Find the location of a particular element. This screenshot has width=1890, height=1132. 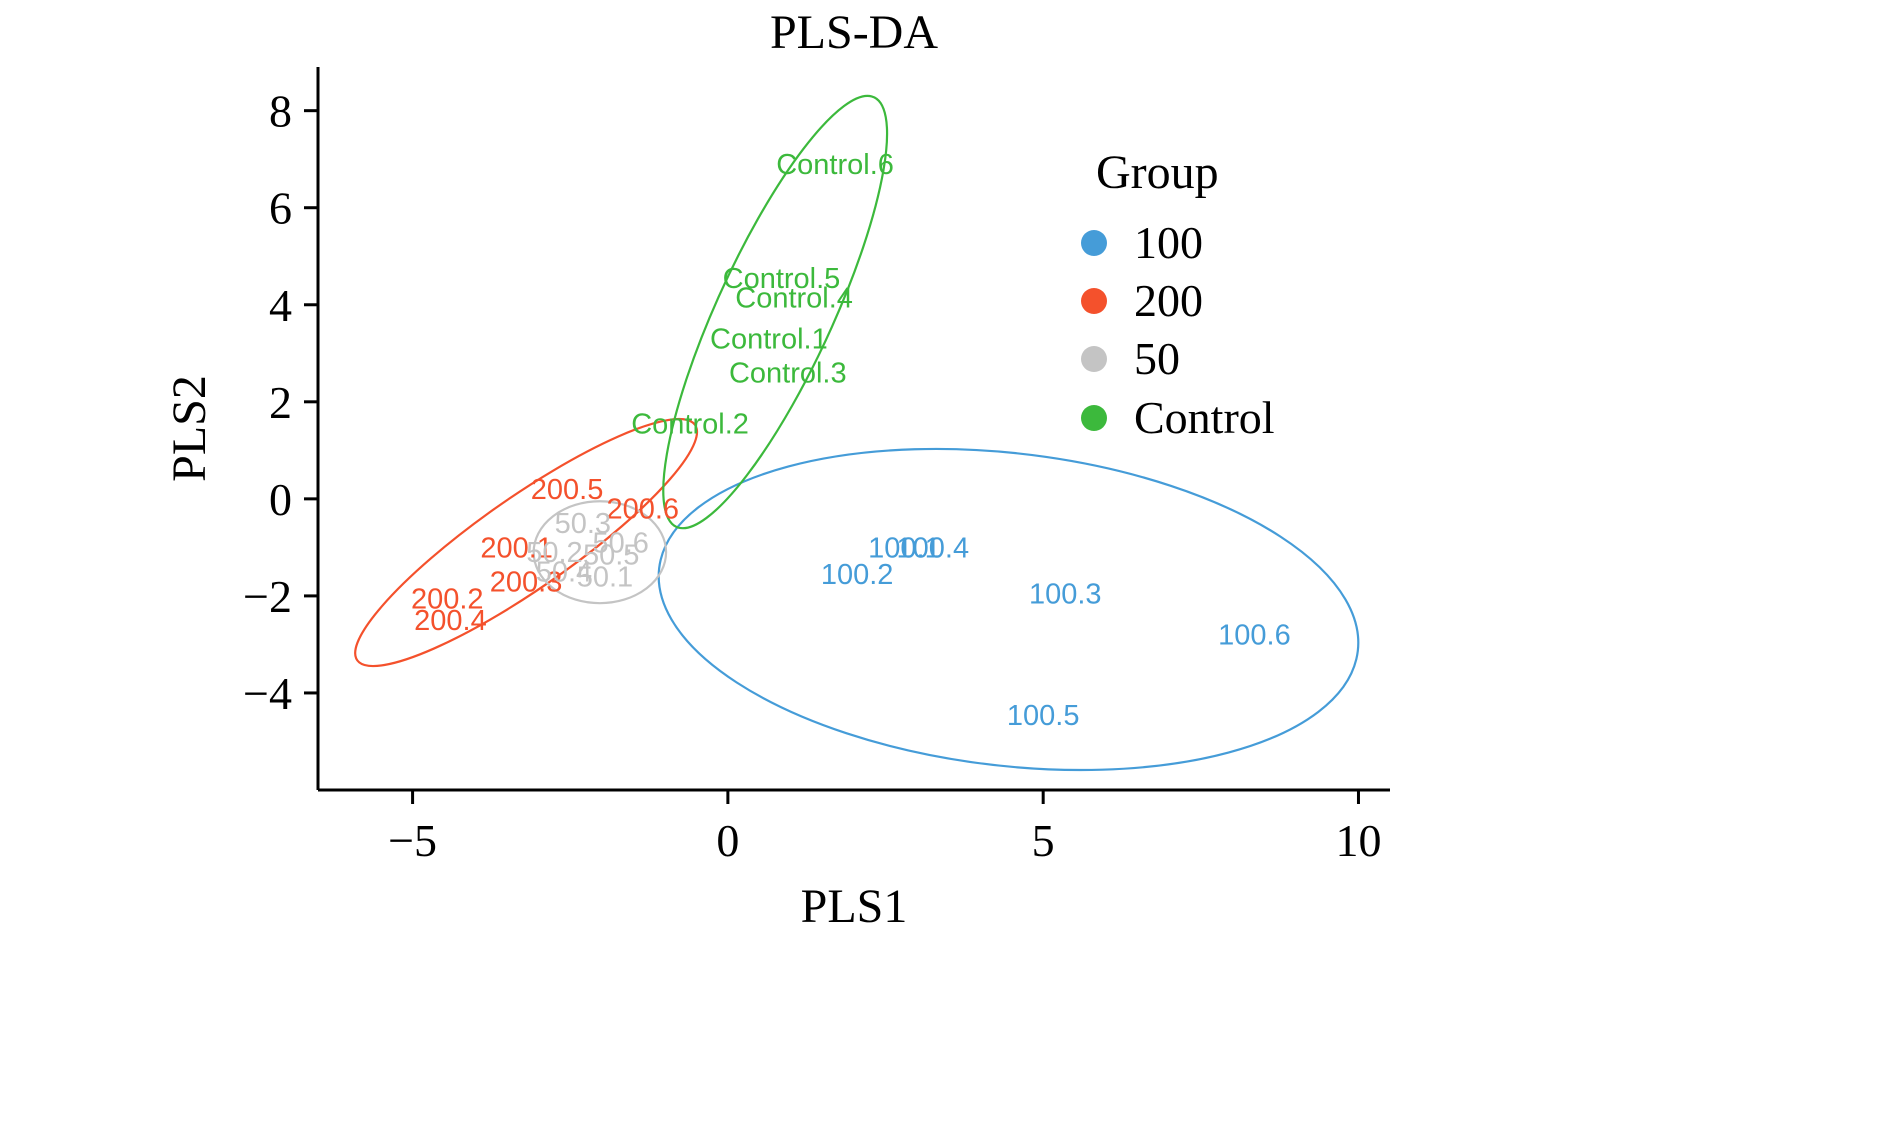

point-label-200.1: 200.1 is located at coordinates (516, 548).